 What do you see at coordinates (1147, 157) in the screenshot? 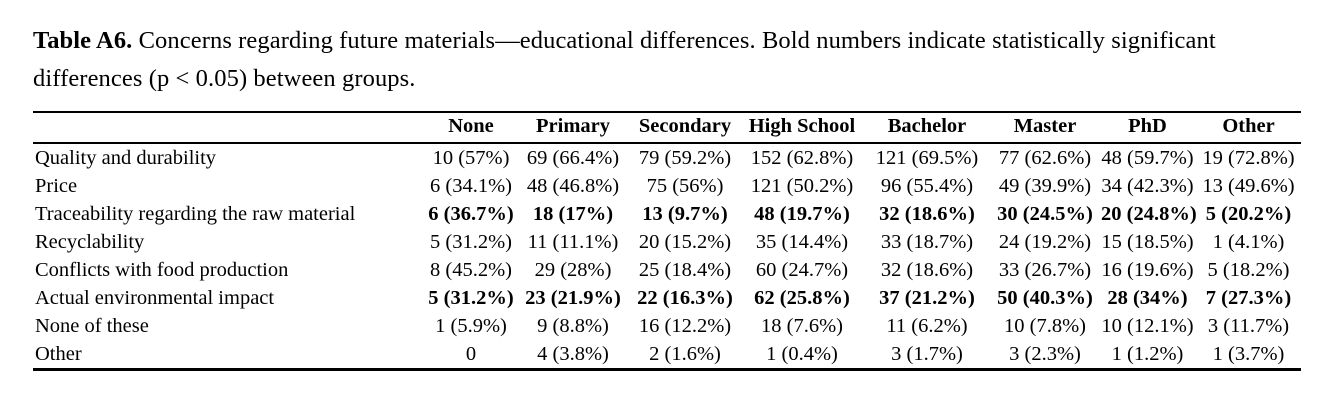
I see `table-cell: 48 (59.7%)` at bounding box center [1147, 157].